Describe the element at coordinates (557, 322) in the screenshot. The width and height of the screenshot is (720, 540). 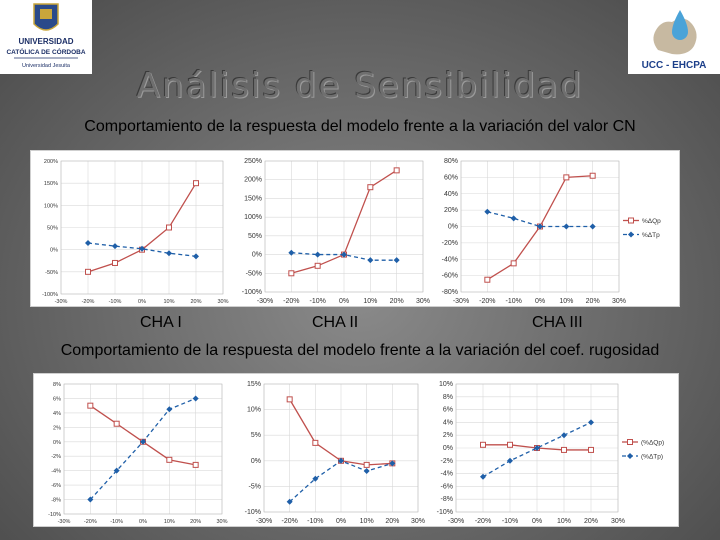
I see `label-cha3: CHA III` at that location.